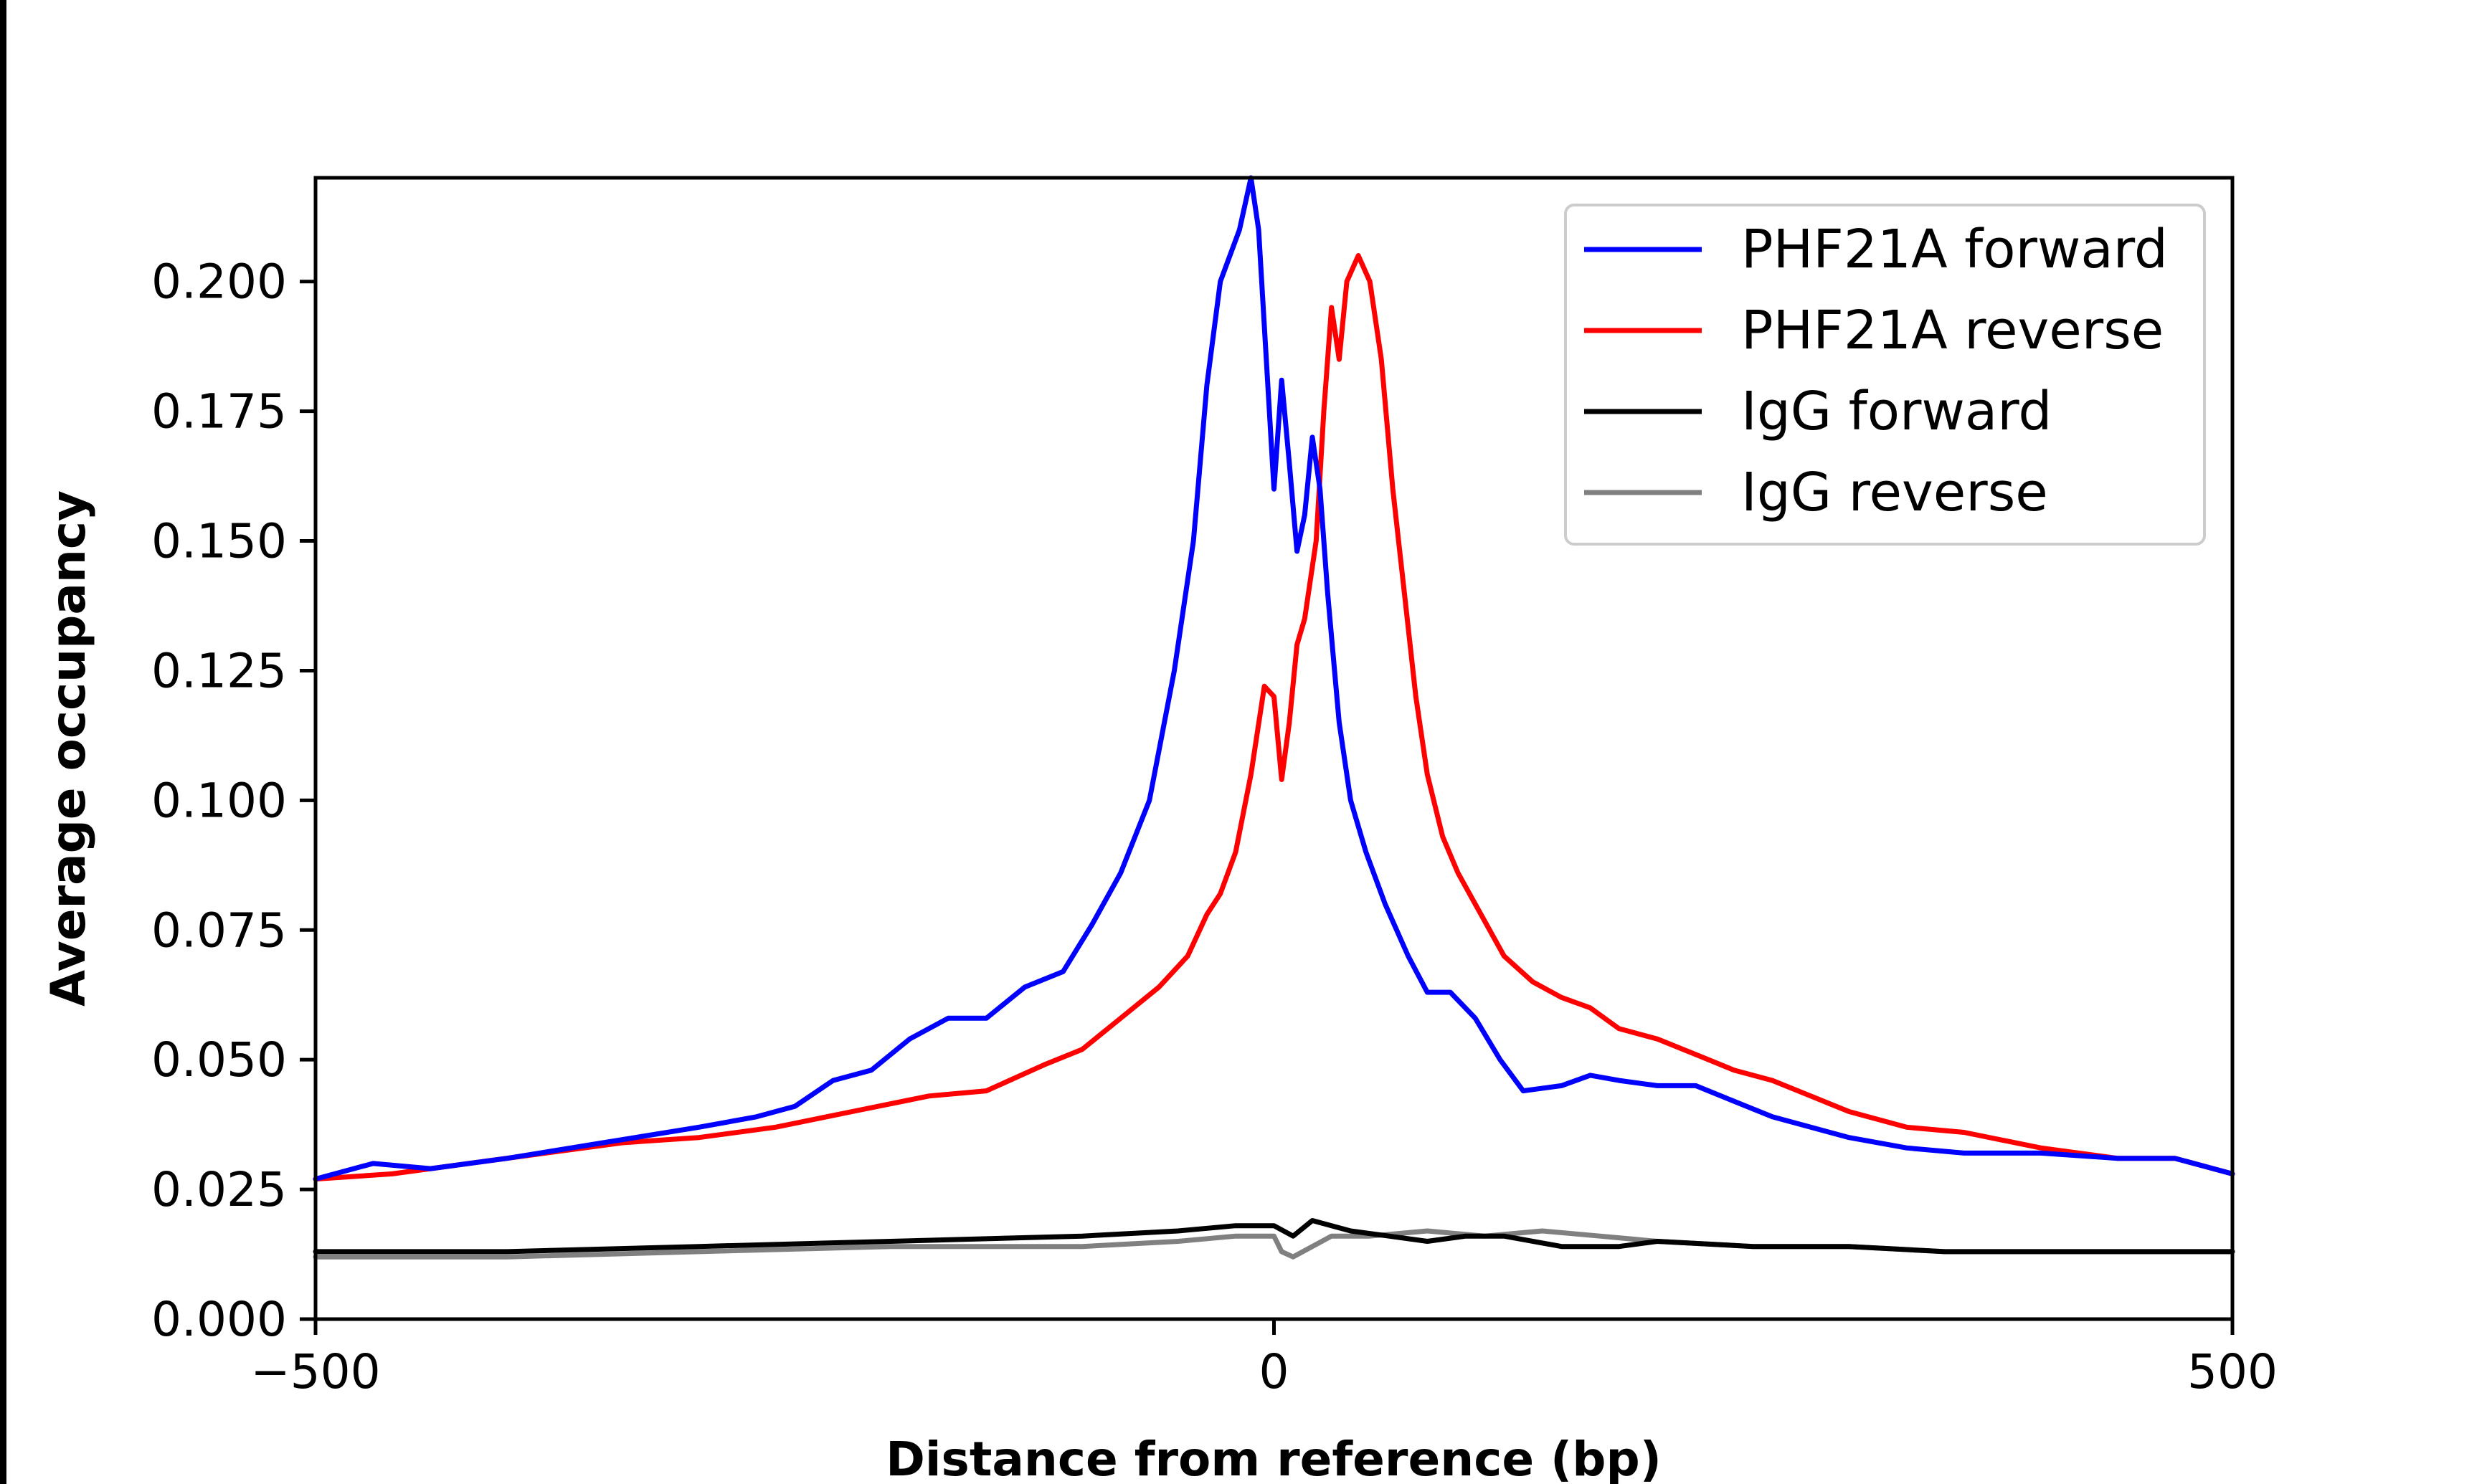 The width and height of the screenshot is (2487, 1484). Describe the element at coordinates (1896, 412) in the screenshot. I see `legend-label: IgG forward` at that location.